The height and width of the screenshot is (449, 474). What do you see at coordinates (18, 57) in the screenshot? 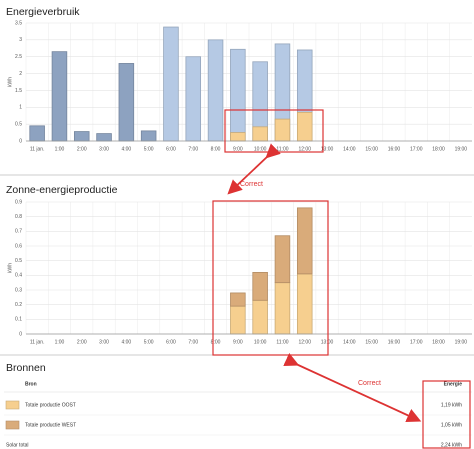
I see `y-tick-label: 2.5` at bounding box center [18, 57].